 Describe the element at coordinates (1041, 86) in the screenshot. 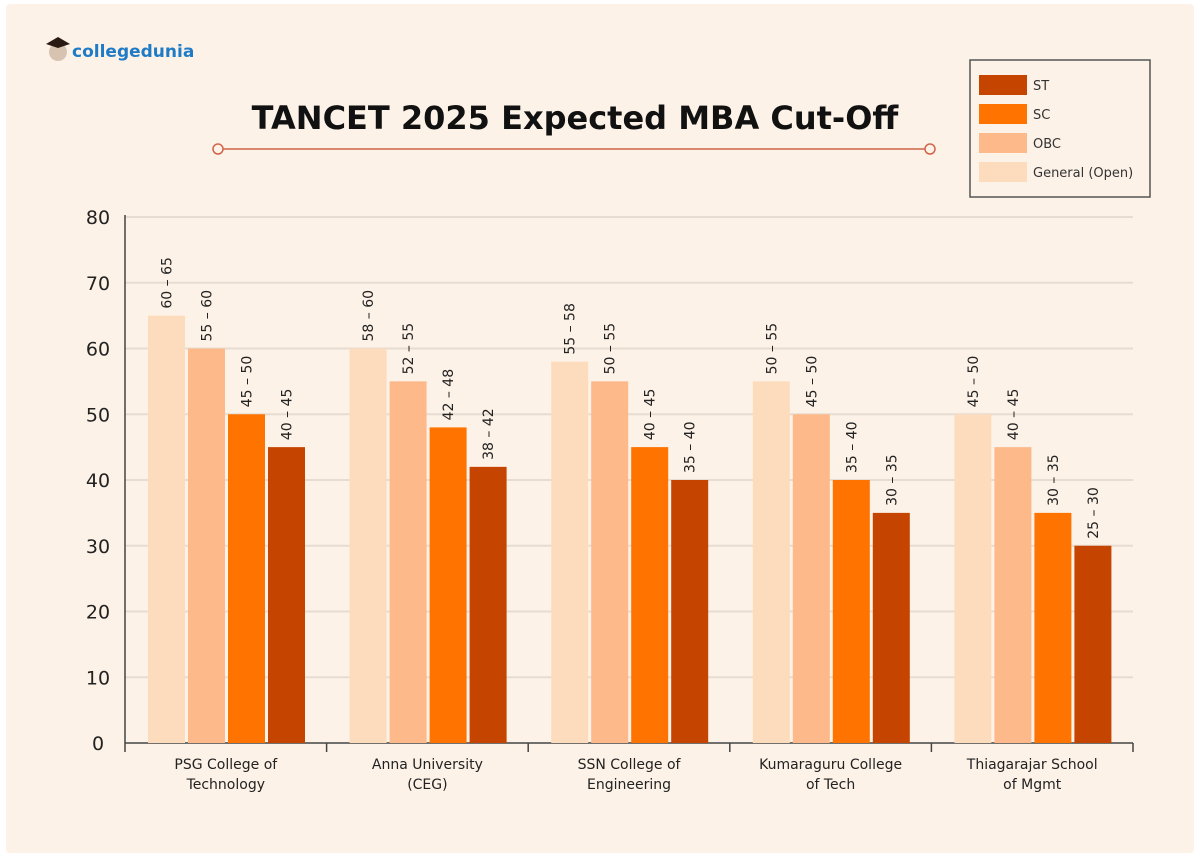

I see `legend-label: ST` at that location.